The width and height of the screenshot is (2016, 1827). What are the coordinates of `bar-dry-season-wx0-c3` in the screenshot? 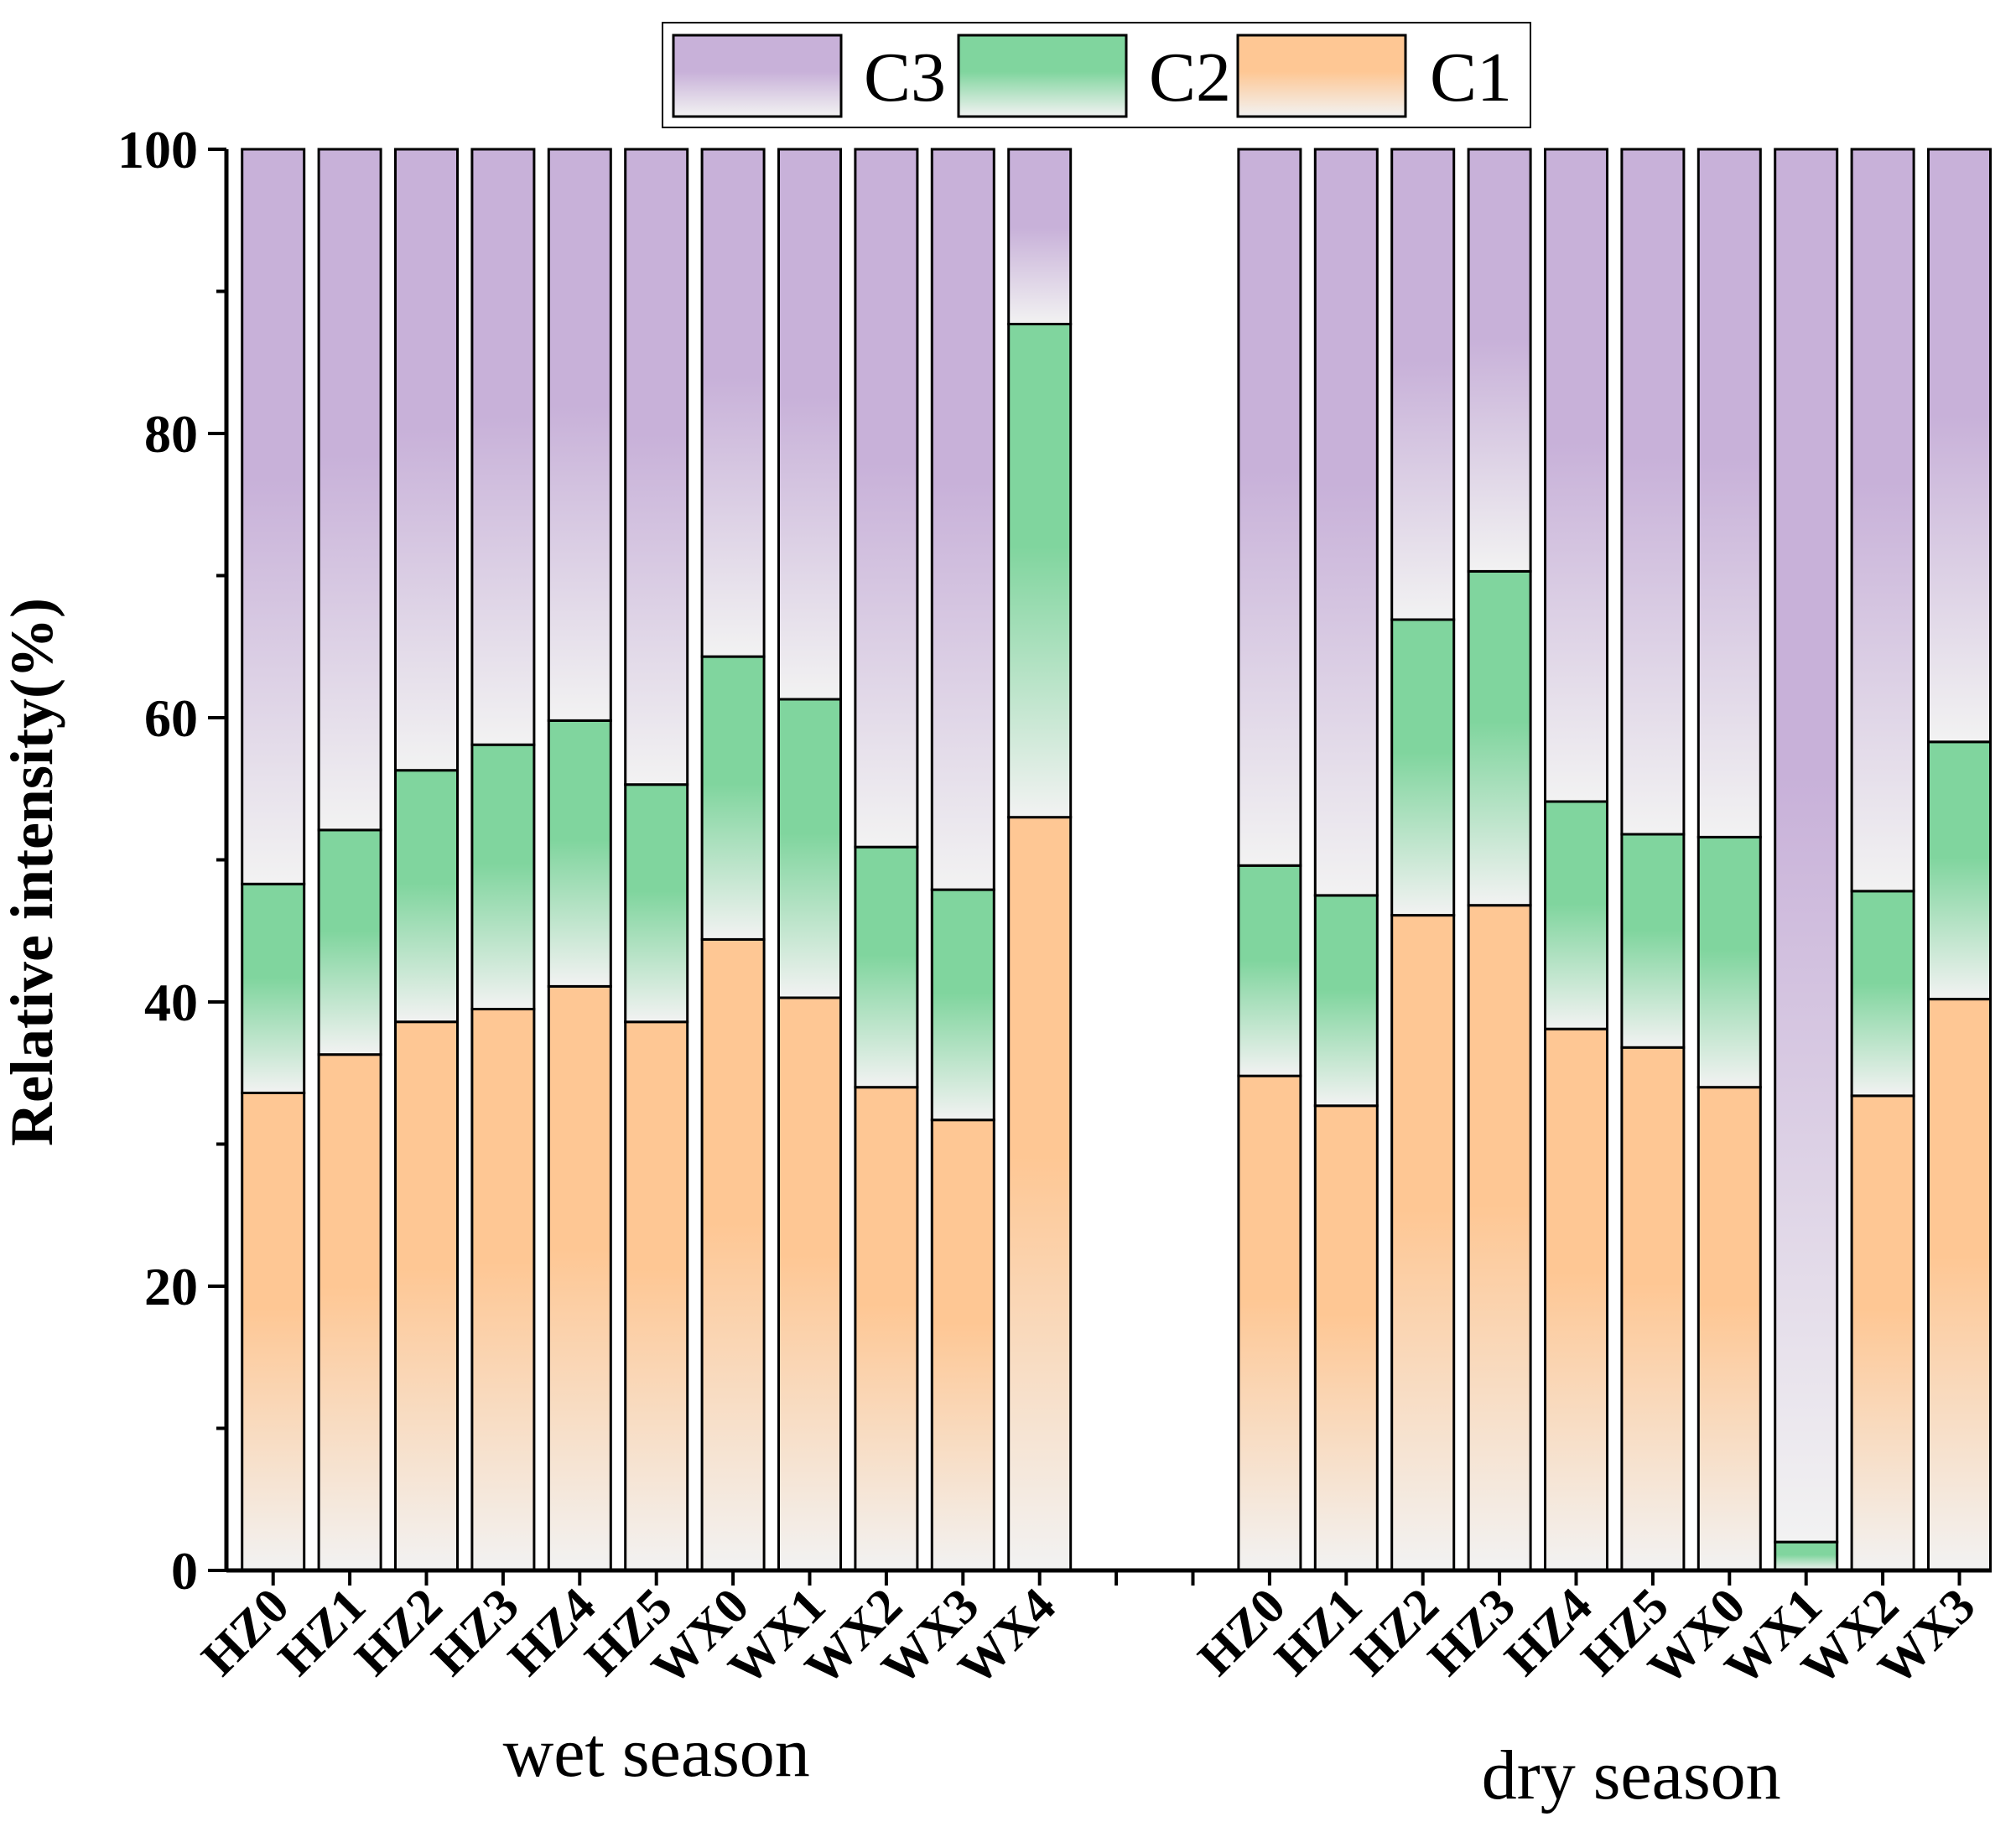 It's located at (1729, 493).